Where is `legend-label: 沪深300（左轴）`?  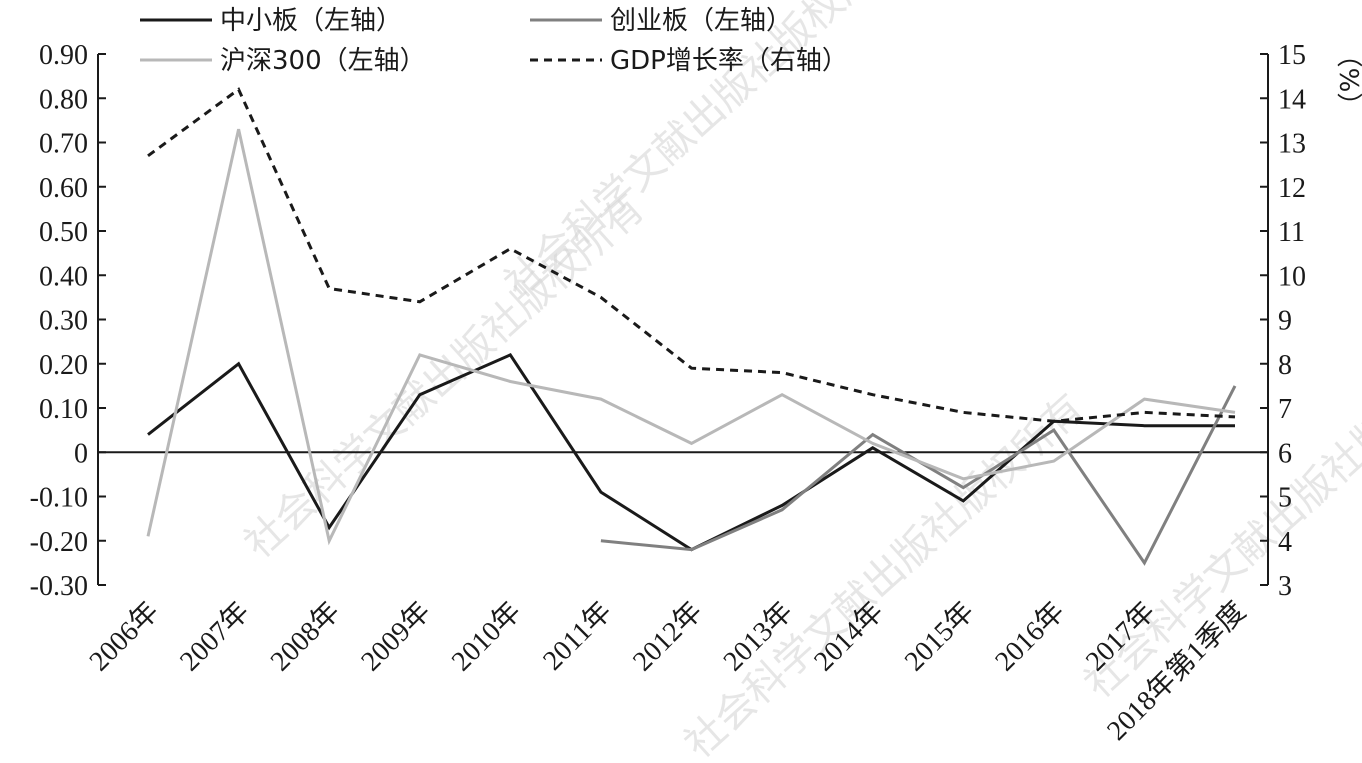
legend-label: 沪深300（左轴） is located at coordinates (323, 61).